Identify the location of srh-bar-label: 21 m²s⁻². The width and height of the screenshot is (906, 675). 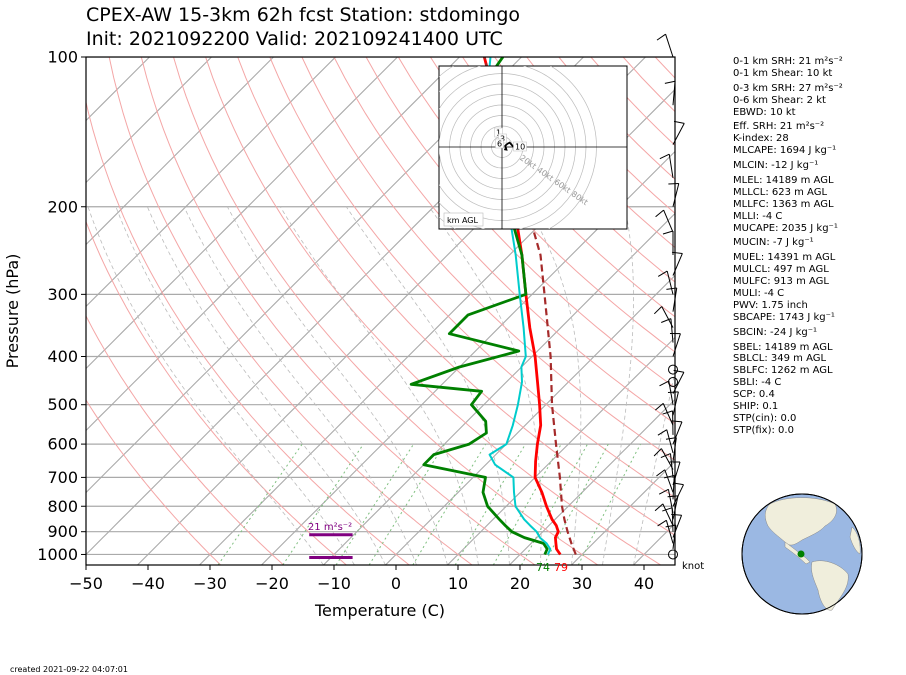
(330, 527).